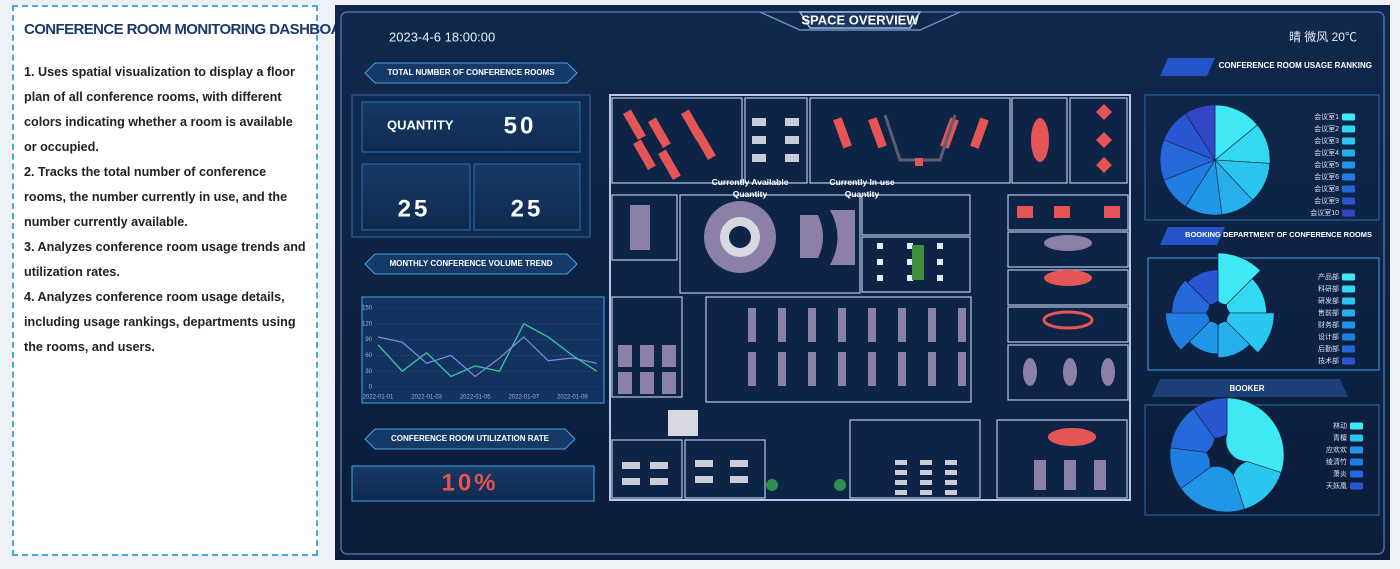 The width and height of the screenshot is (1400, 569). I want to click on weather: 晴 微风 20℃, so click(1323, 37).